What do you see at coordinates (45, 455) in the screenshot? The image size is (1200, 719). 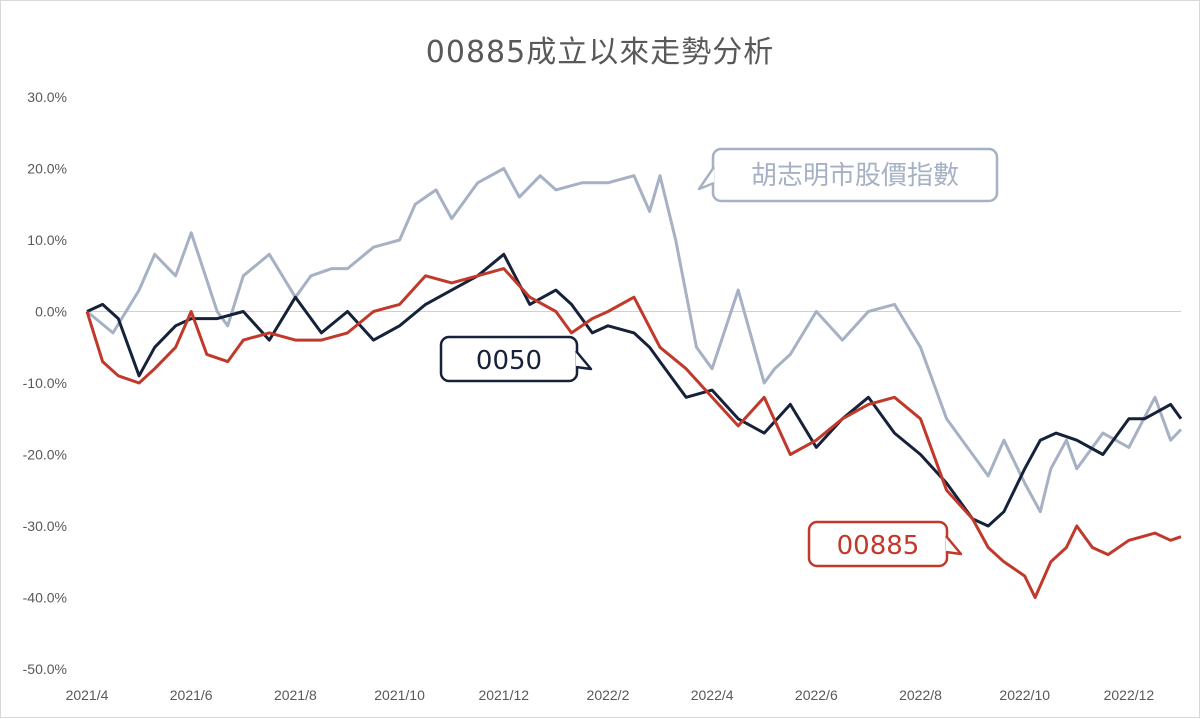 I see `y-tick-label: -20.0%` at bounding box center [45, 455].